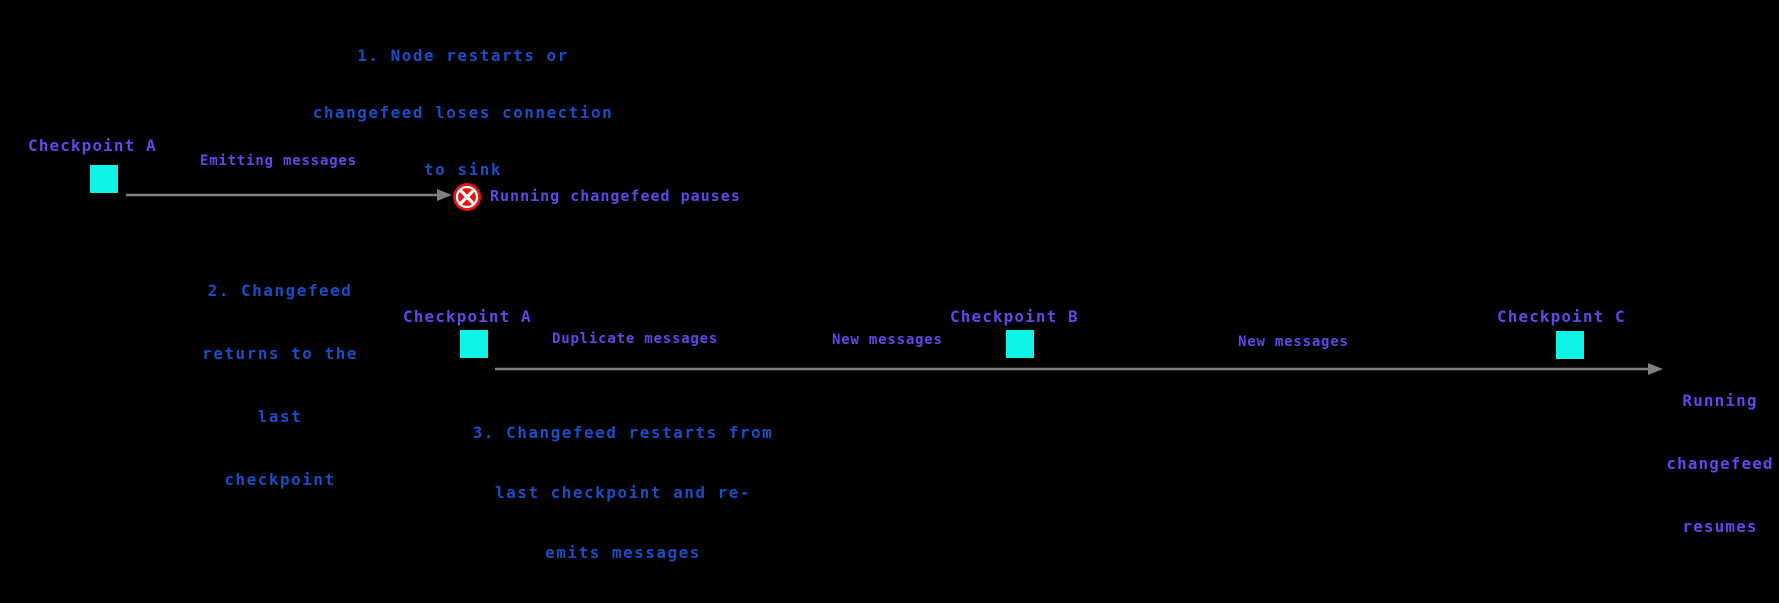  I want to click on step3-line2: last checkpoint and re-, so click(623, 492).